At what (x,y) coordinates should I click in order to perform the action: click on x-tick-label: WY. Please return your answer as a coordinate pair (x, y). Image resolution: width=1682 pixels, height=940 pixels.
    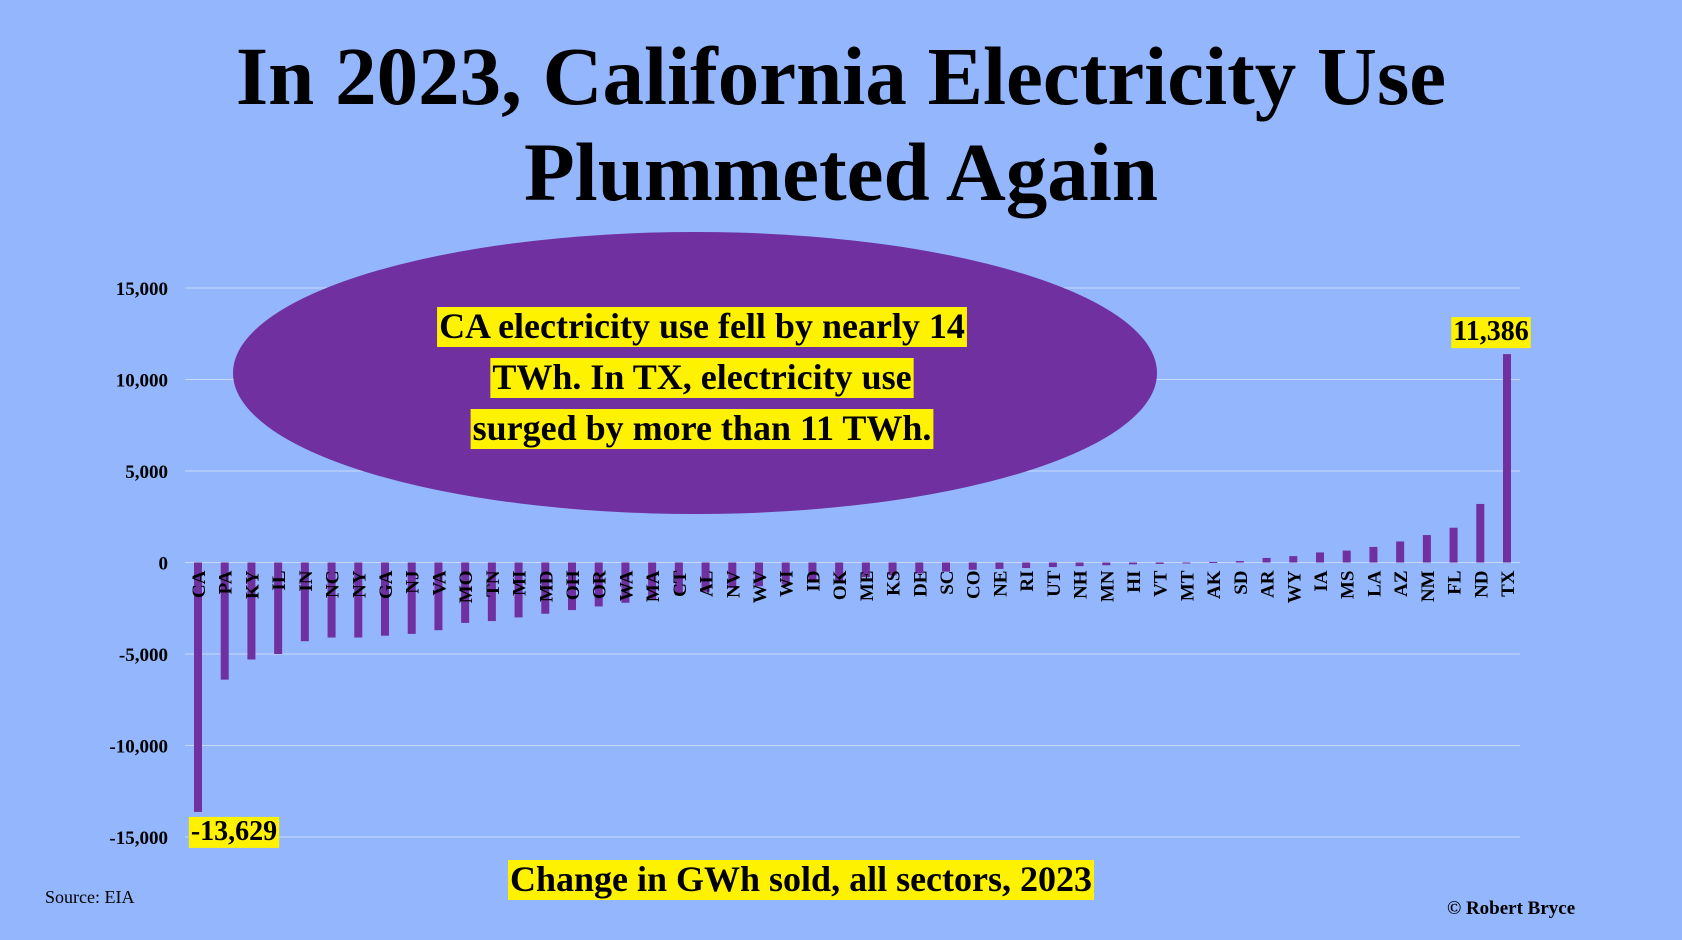
    Looking at the image, I should click on (1294, 586).